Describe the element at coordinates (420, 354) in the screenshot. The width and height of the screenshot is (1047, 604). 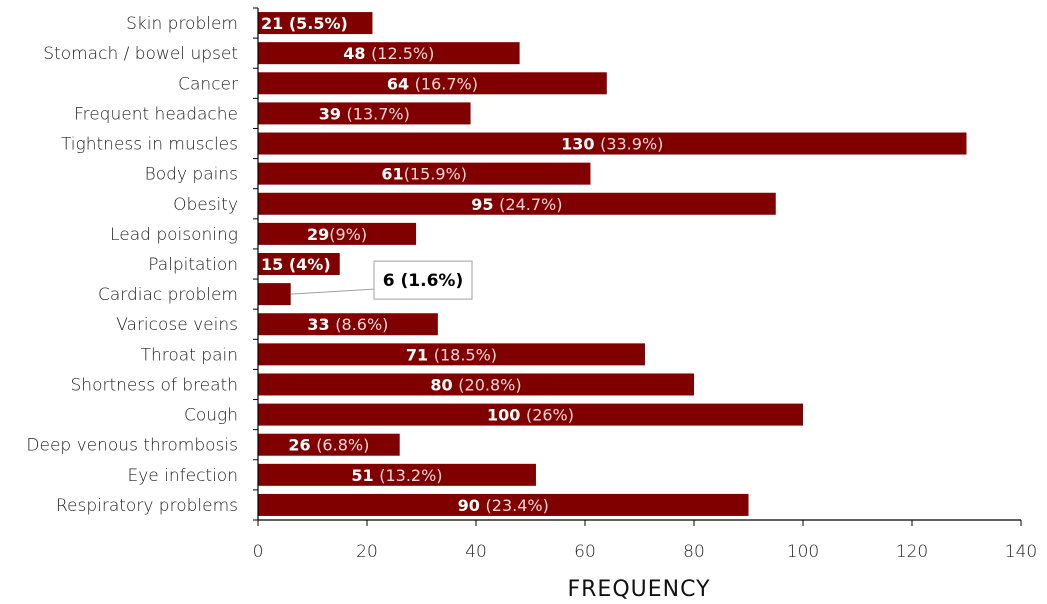
I see `data-label-value: 71` at that location.